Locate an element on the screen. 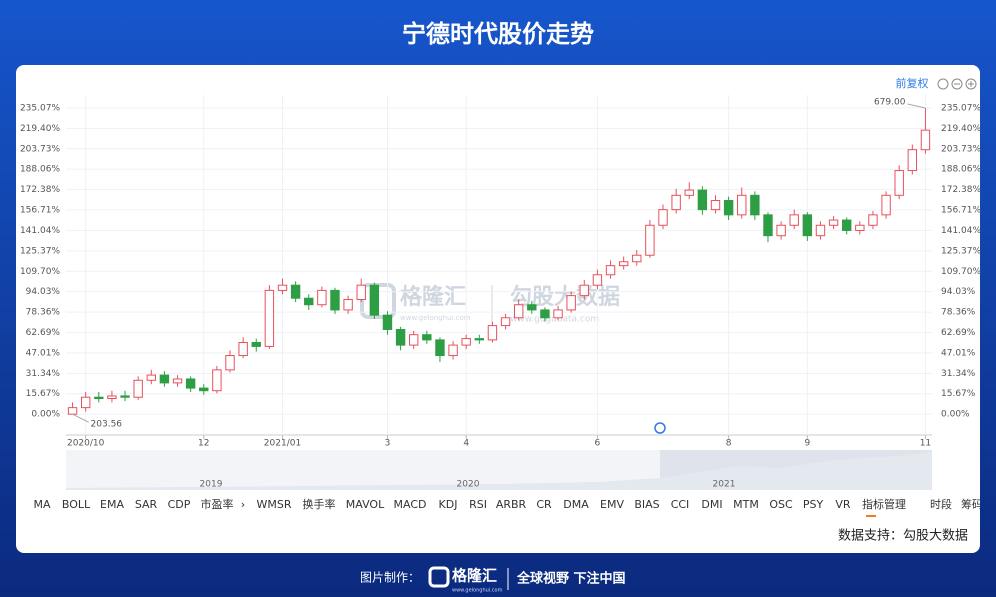 Image resolution: width=996 pixels, height=597 pixels. x-tick-label: 11 is located at coordinates (925, 444).